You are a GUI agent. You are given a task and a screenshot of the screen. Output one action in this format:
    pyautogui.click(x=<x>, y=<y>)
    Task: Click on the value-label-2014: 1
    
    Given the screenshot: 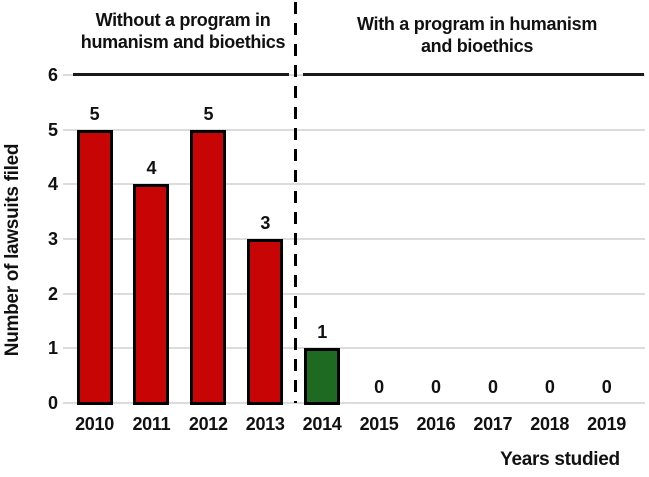 What is the action you would take?
    pyautogui.click(x=322, y=332)
    